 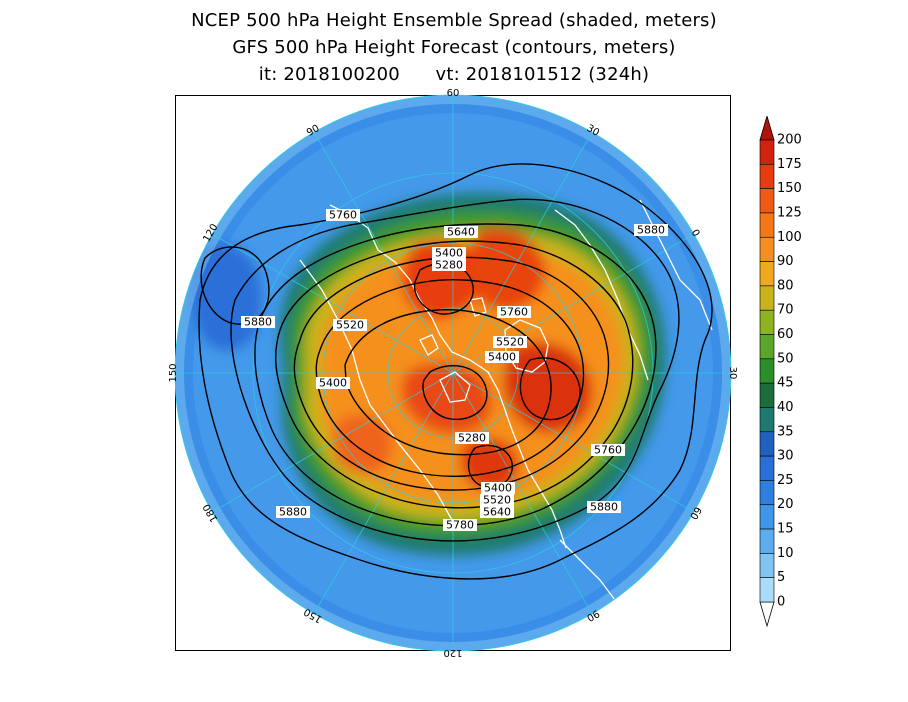 What do you see at coordinates (789, 140) in the screenshot?
I see `colorbar-tick-label: 200` at bounding box center [789, 140].